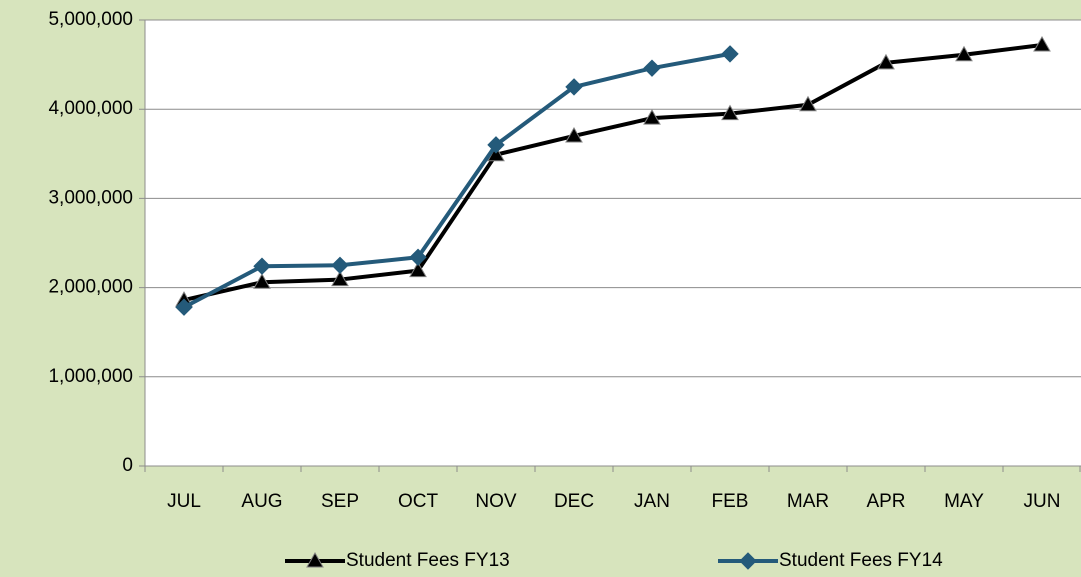  Describe the element at coordinates (90, 197) in the screenshot. I see `y-tick-label: 3,000,000` at that location.